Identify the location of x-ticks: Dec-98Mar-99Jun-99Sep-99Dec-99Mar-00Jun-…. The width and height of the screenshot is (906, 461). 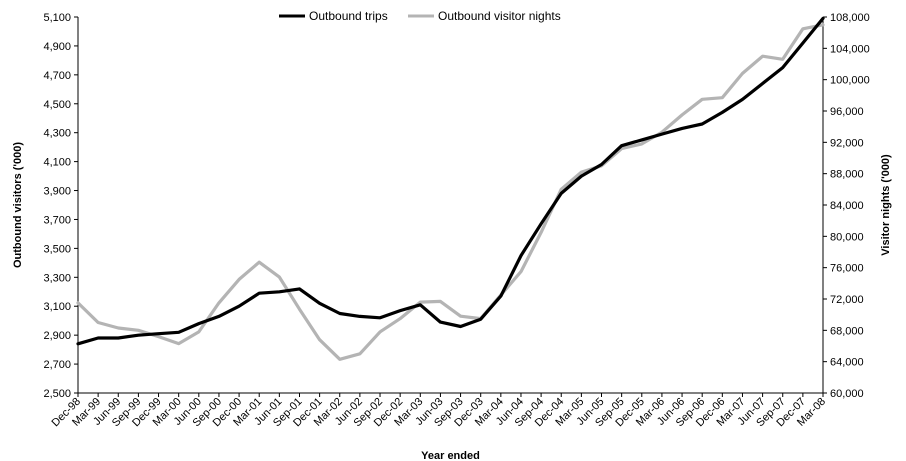
(439, 411).